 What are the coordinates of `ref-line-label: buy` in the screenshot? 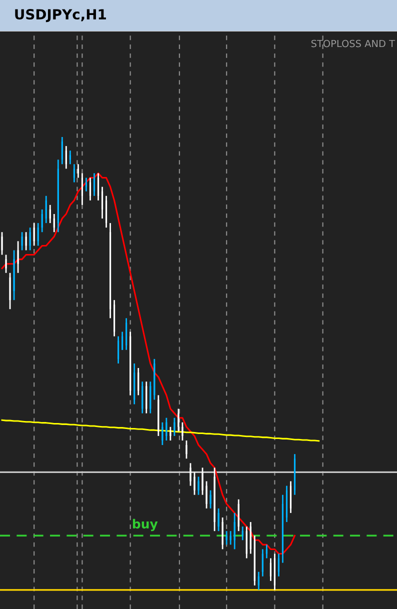 It's located at (145, 525).